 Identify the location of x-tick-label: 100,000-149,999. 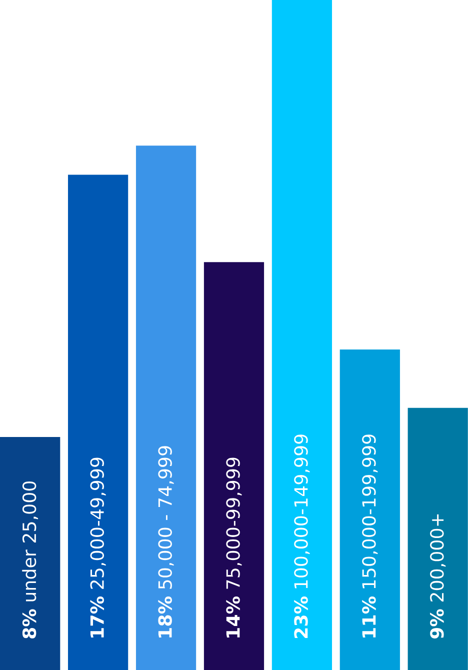
(302, 511).